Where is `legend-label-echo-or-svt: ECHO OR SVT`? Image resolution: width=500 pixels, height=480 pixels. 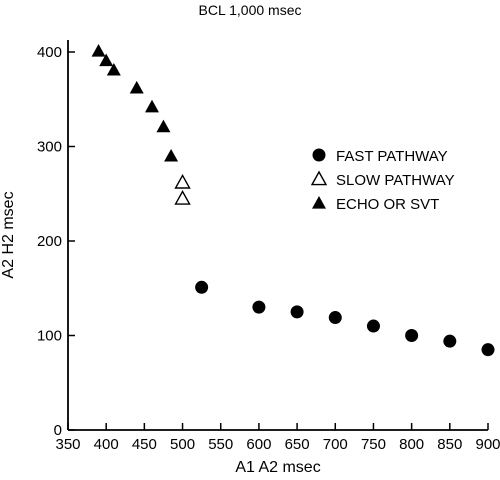
legend-label-echo-or-svt: ECHO OR SVT is located at coordinates (387, 204).